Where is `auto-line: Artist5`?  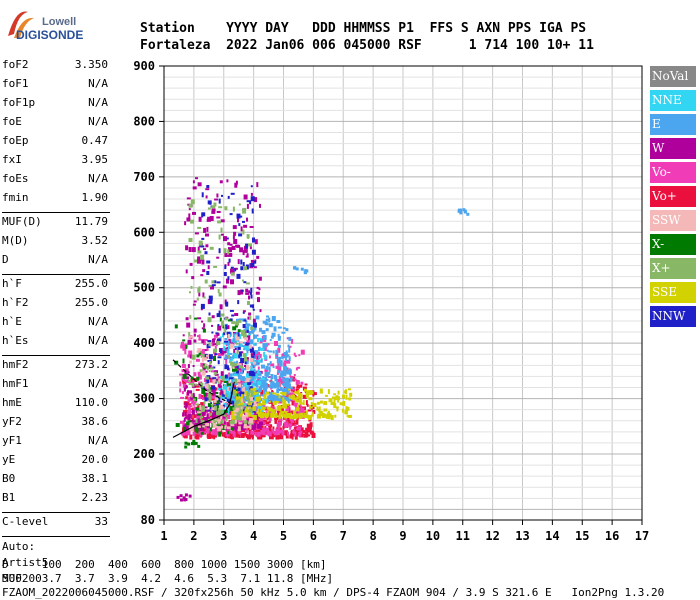
auto-line: Artist5 is located at coordinates (25, 562).